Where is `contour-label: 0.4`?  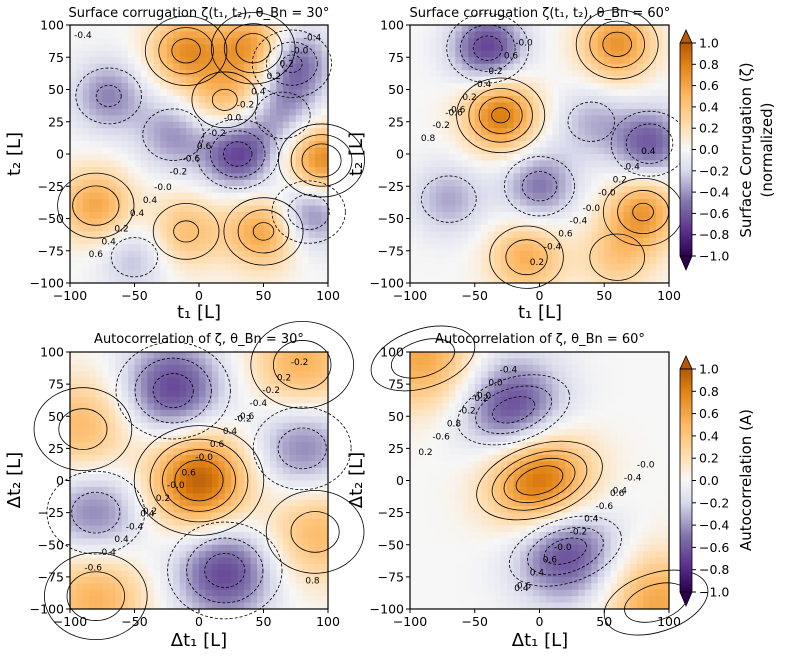 contour-label: 0.4 is located at coordinates (109, 553).